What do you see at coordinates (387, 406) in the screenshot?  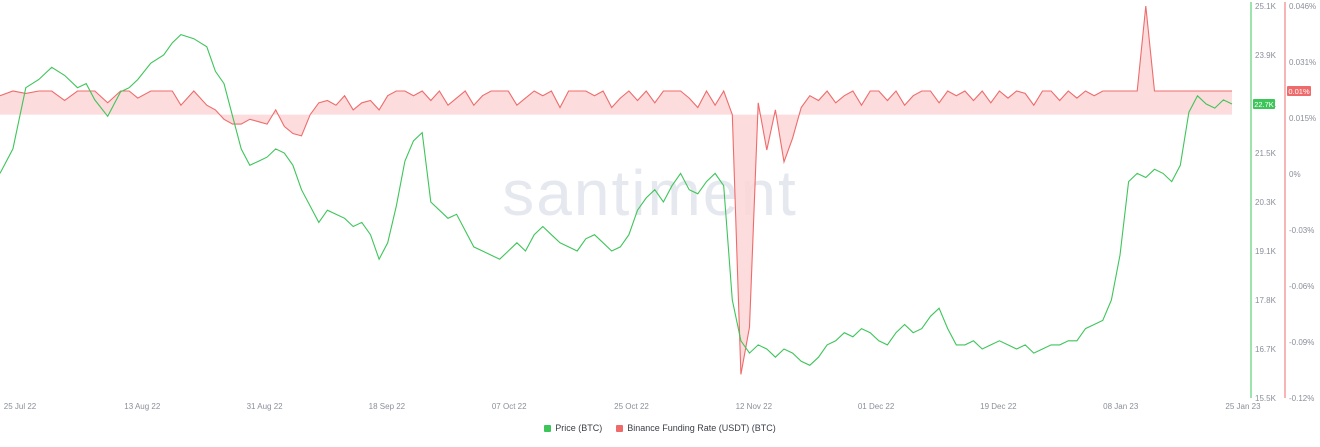 I see `x-tick-label: 18 Sep 22` at bounding box center [387, 406].